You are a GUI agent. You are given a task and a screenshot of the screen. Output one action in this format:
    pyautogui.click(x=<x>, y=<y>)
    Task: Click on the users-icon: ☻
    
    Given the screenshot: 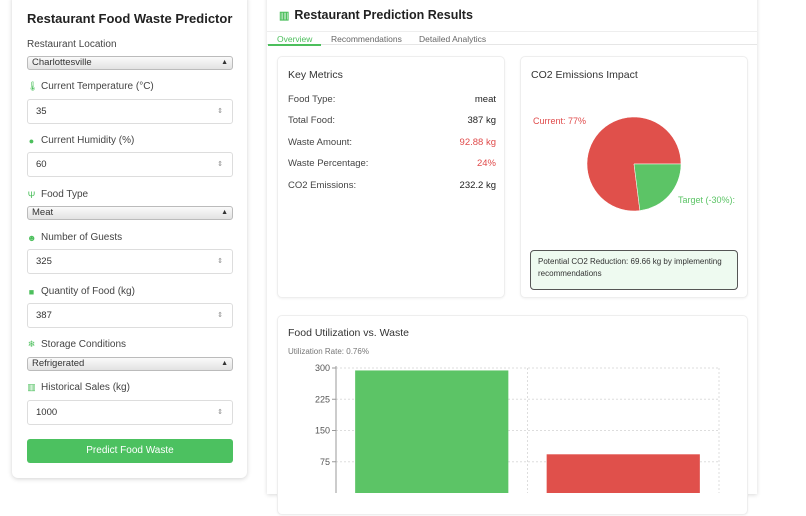 What is the action you would take?
    pyautogui.click(x=32, y=237)
    